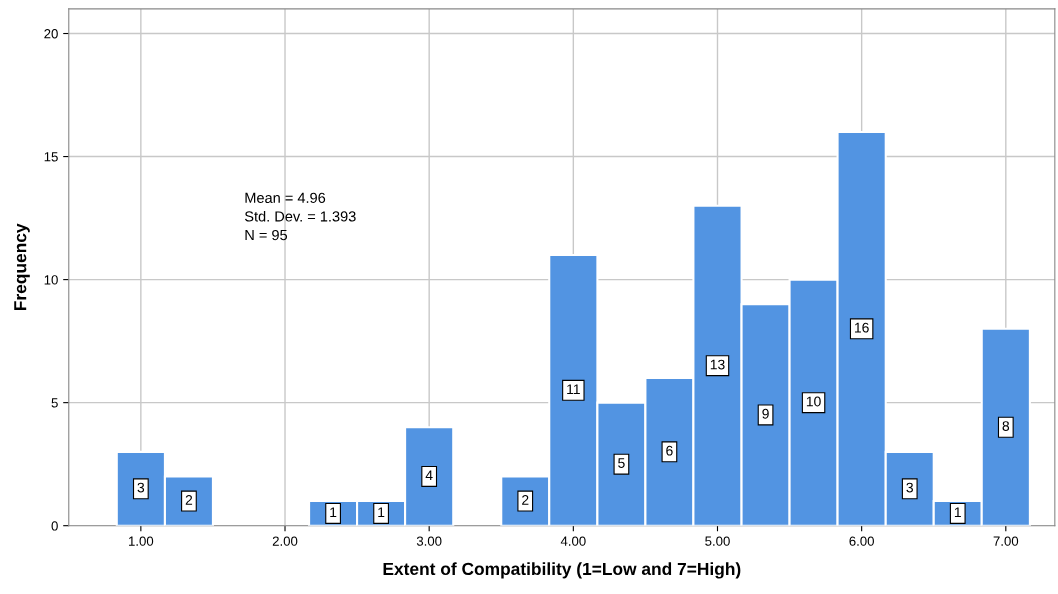  I want to click on annotation: Mean = 4.96, so click(285, 197).